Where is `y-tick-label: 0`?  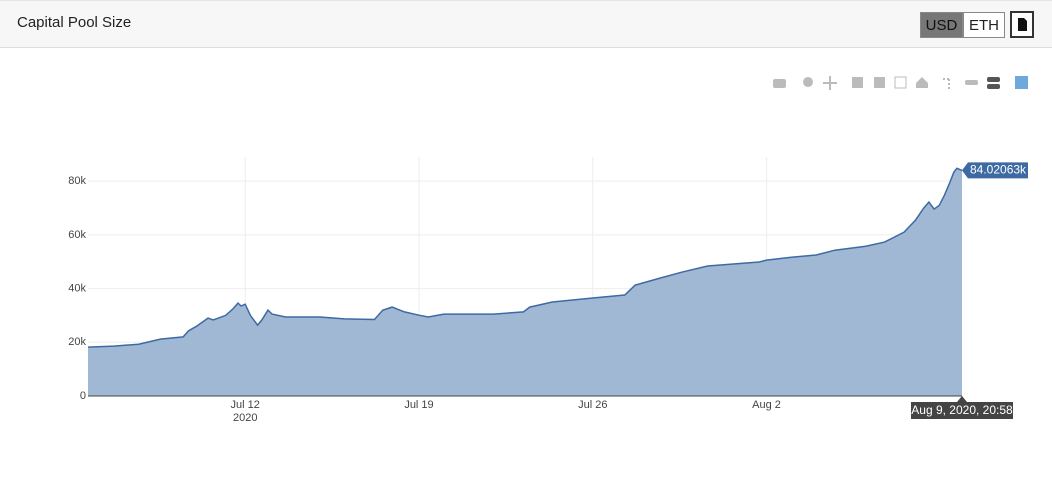
y-tick-label: 0 is located at coordinates (83, 396).